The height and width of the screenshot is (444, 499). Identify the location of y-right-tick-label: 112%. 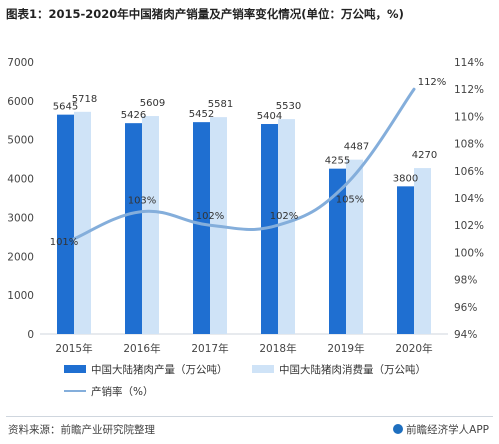
(469, 90).